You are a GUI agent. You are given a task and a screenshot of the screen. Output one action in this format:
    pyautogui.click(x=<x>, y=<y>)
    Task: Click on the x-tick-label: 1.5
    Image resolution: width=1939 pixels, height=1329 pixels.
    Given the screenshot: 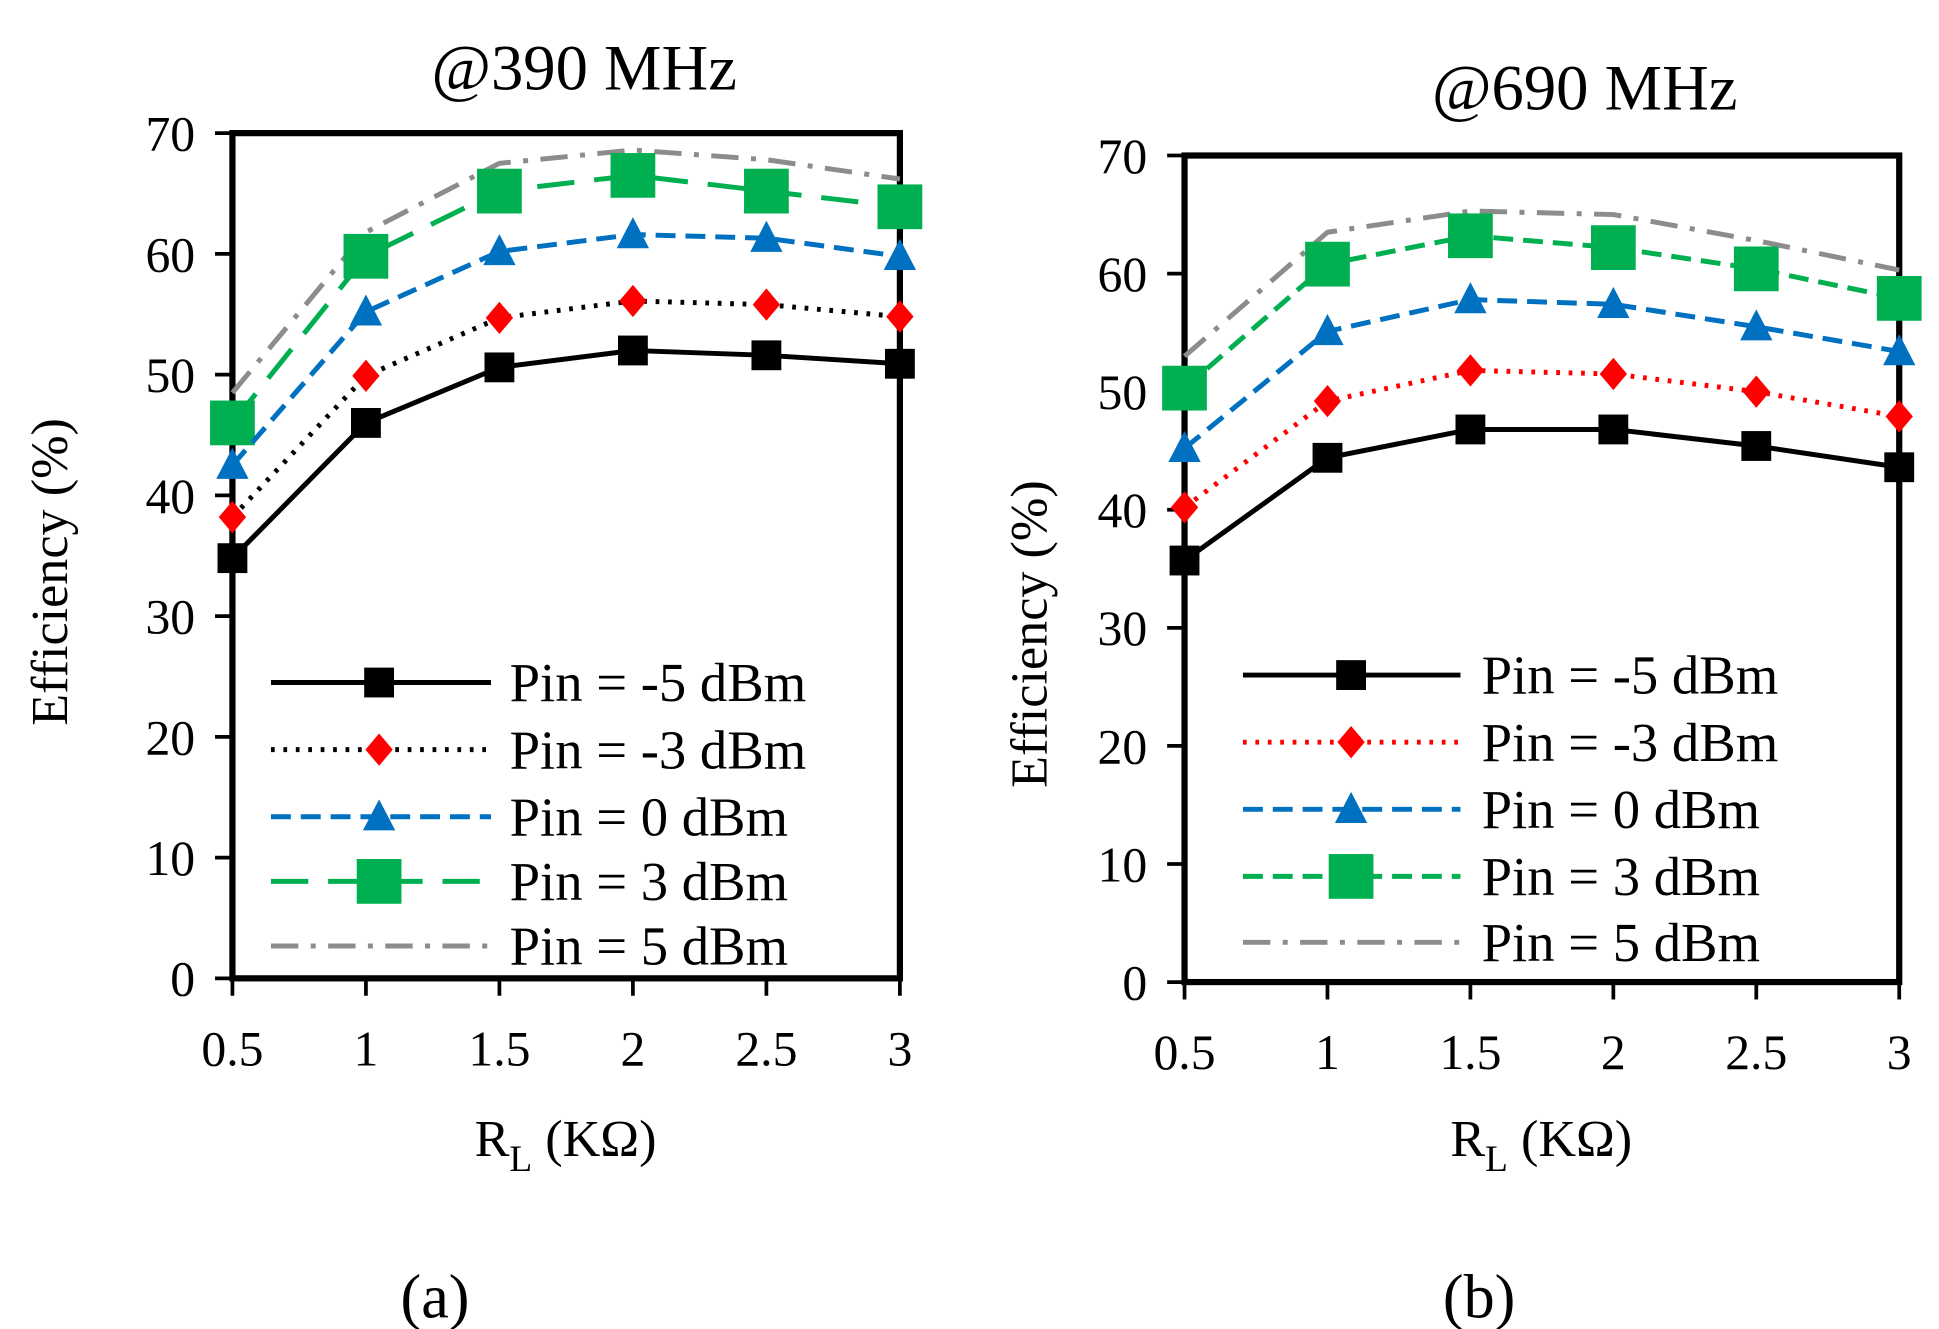 What is the action you would take?
    pyautogui.click(x=1470, y=1052)
    